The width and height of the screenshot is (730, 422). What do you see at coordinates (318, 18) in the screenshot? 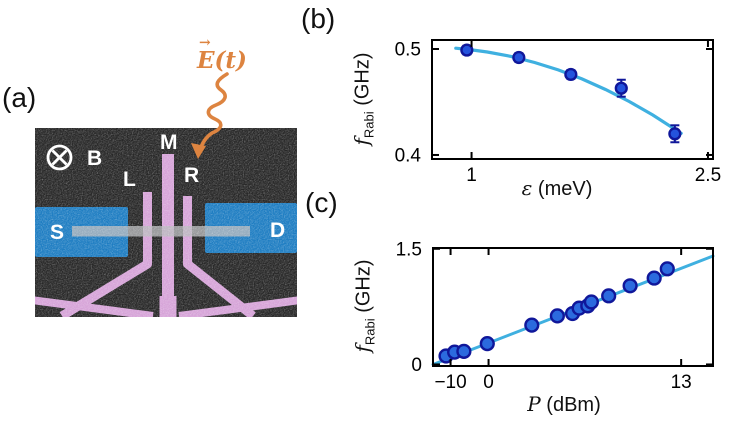
I see `panel-b-letter: (b)` at bounding box center [318, 18].